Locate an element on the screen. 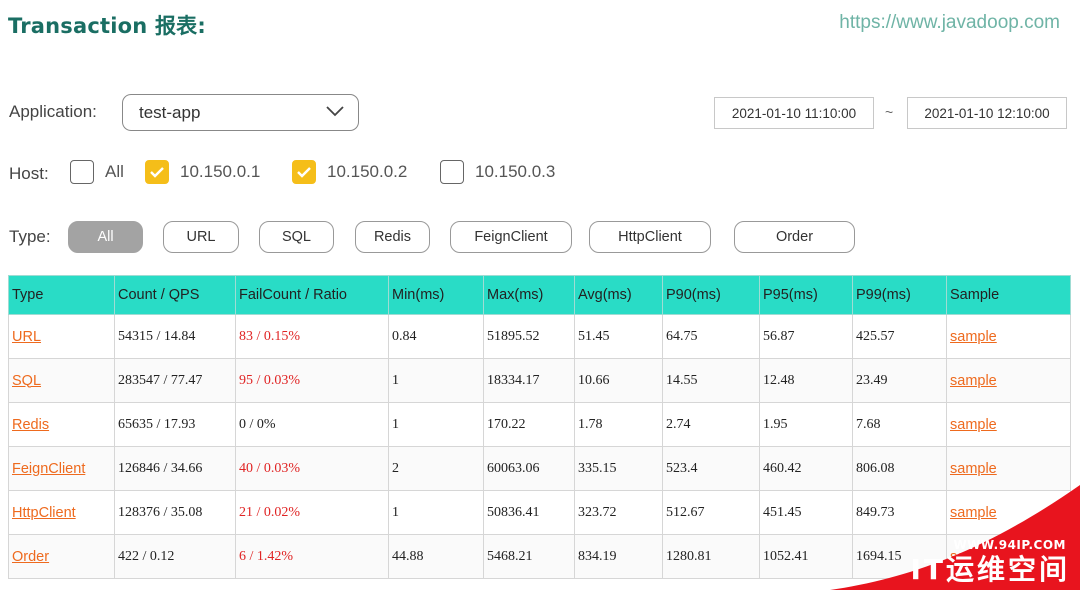 The image size is (1080, 590). column-header: P90(ms) is located at coordinates (711, 295).